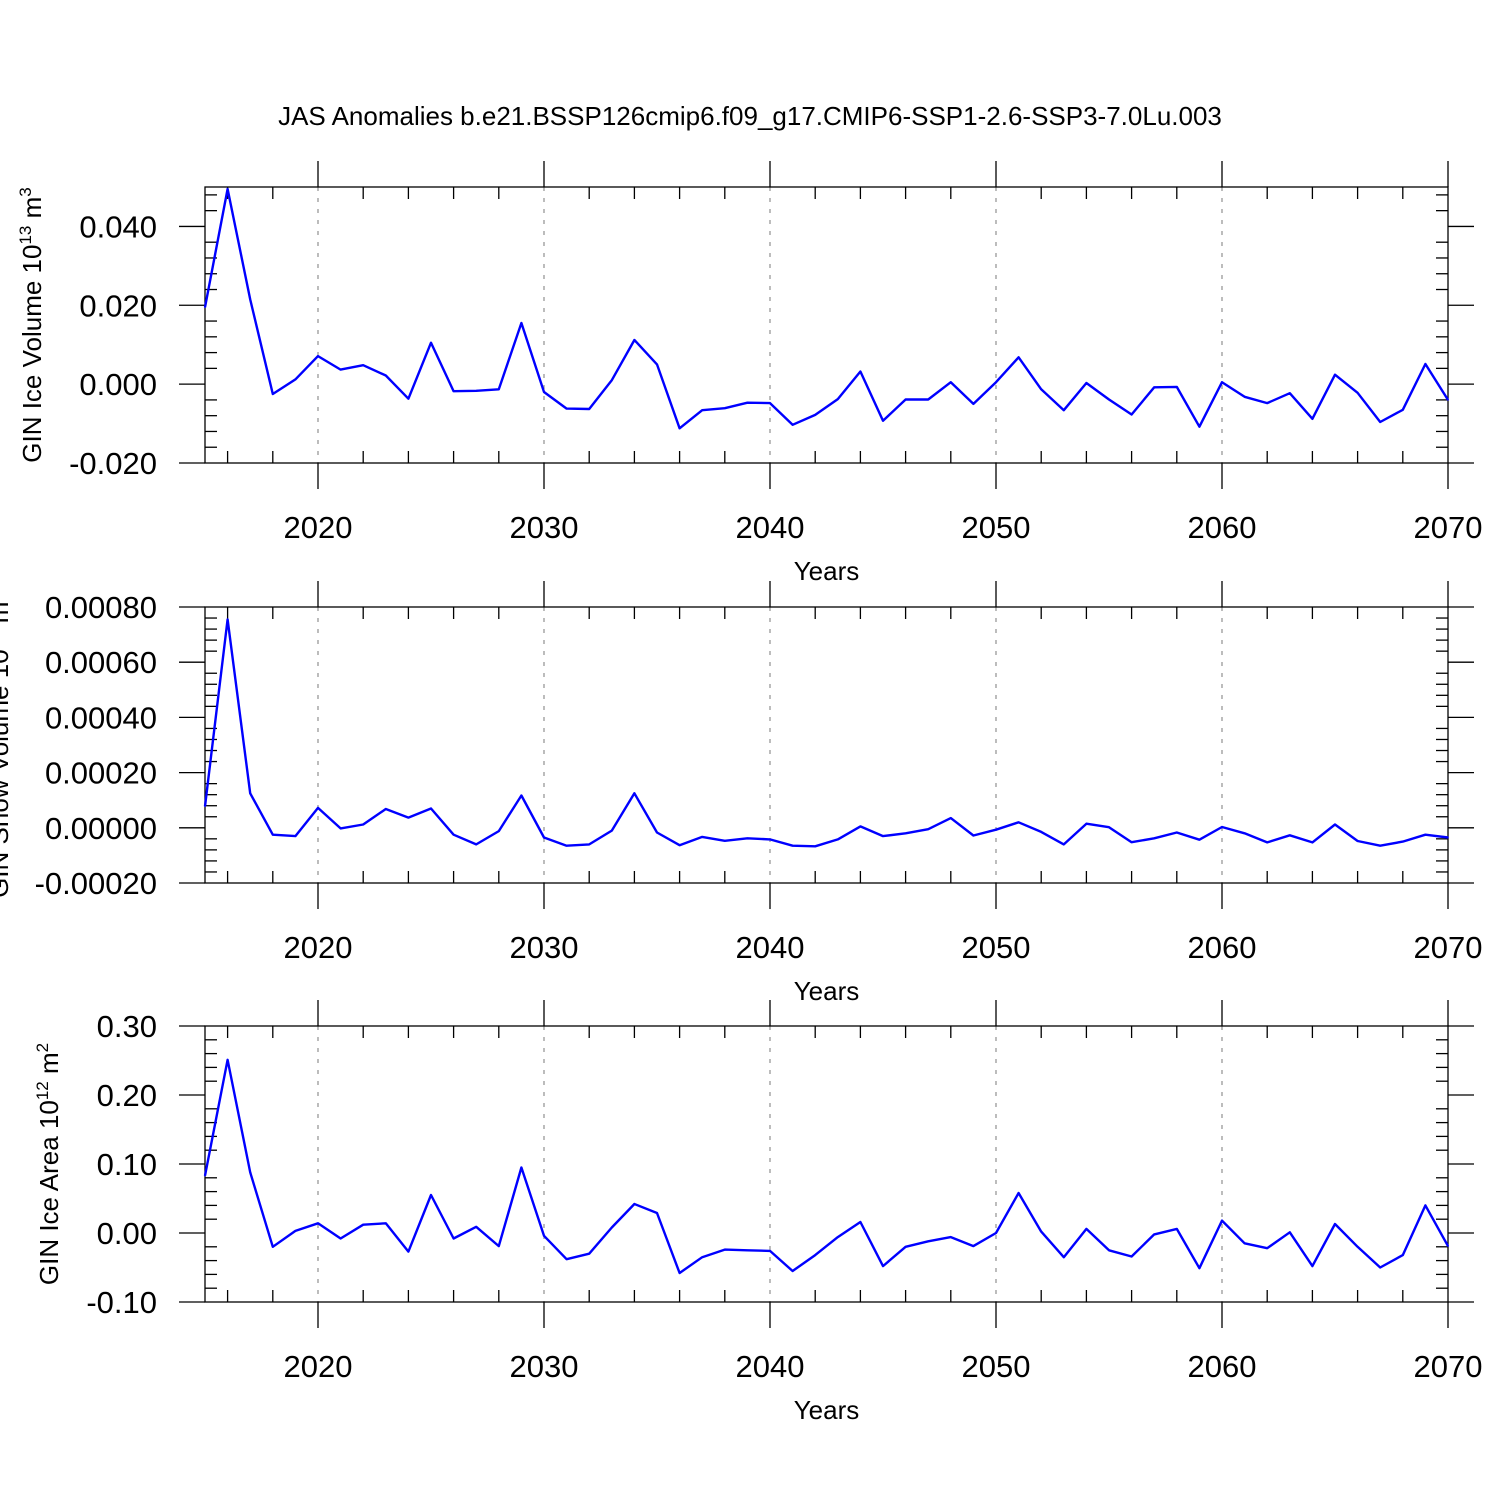  I want to click on y-axis-label: GIN Snow Volume 1013 m3, so click(7, 745).